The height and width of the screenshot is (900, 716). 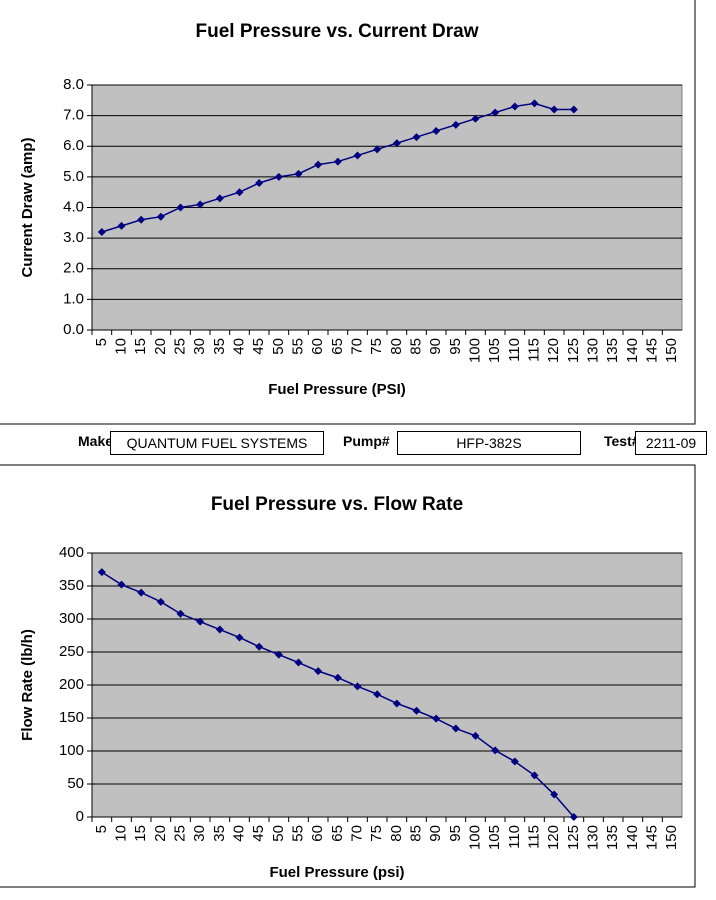 What do you see at coordinates (337, 31) in the screenshot?
I see `chart-title: Fuel Pressure vs. Current Draw` at bounding box center [337, 31].